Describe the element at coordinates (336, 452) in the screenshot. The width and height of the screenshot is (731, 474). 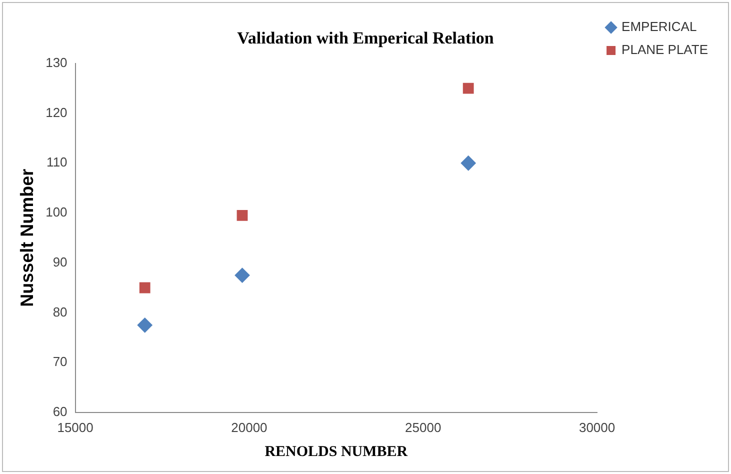
I see `x-axis-title: RENOLDS NUMBER` at that location.